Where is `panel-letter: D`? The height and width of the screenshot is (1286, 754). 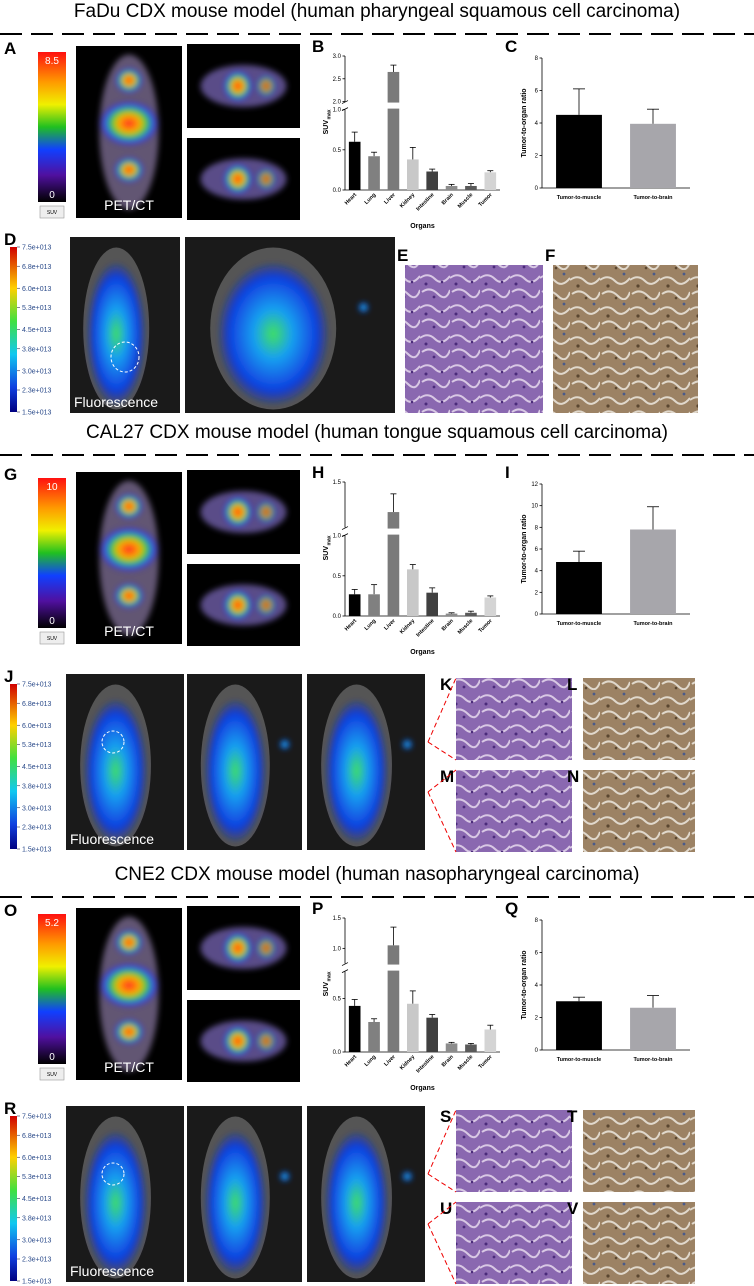 panel-letter: D is located at coordinates (10, 239).